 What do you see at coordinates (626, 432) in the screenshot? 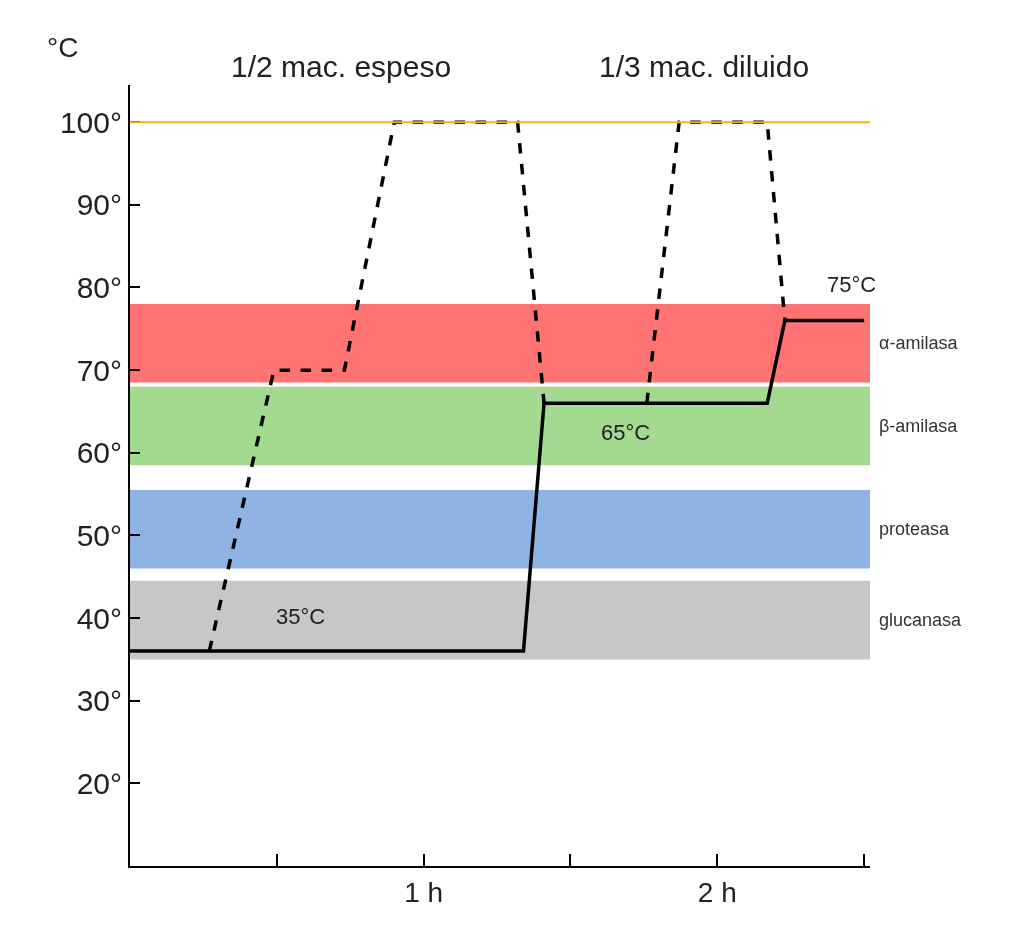
I see `annotation: 65°C` at bounding box center [626, 432].